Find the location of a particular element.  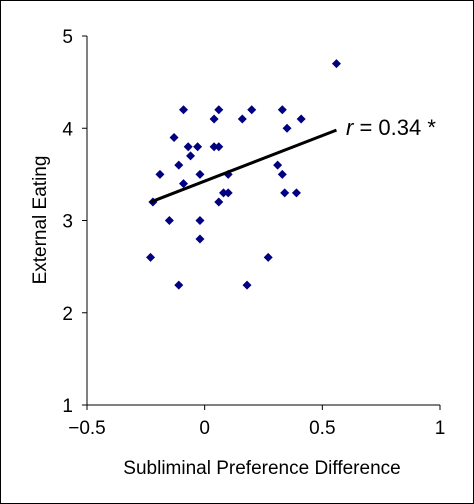

y-tick-label: 4 is located at coordinates (67, 129).